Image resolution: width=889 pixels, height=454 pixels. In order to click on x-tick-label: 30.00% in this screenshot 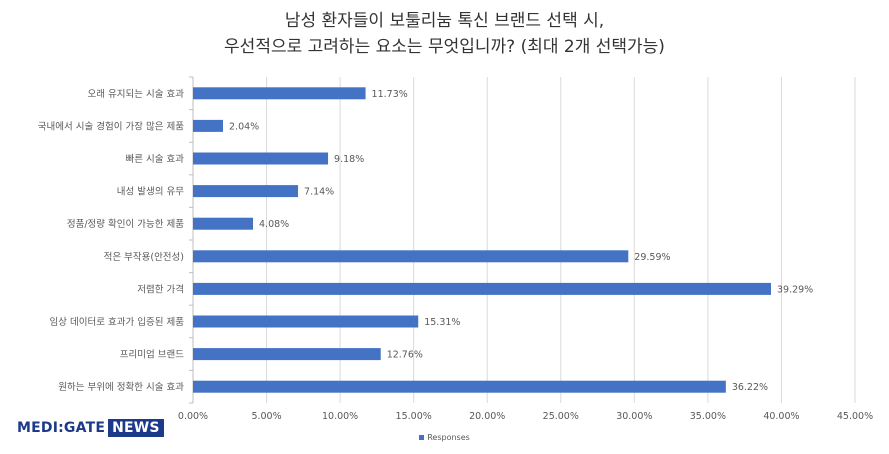, I will do `click(634, 416)`.